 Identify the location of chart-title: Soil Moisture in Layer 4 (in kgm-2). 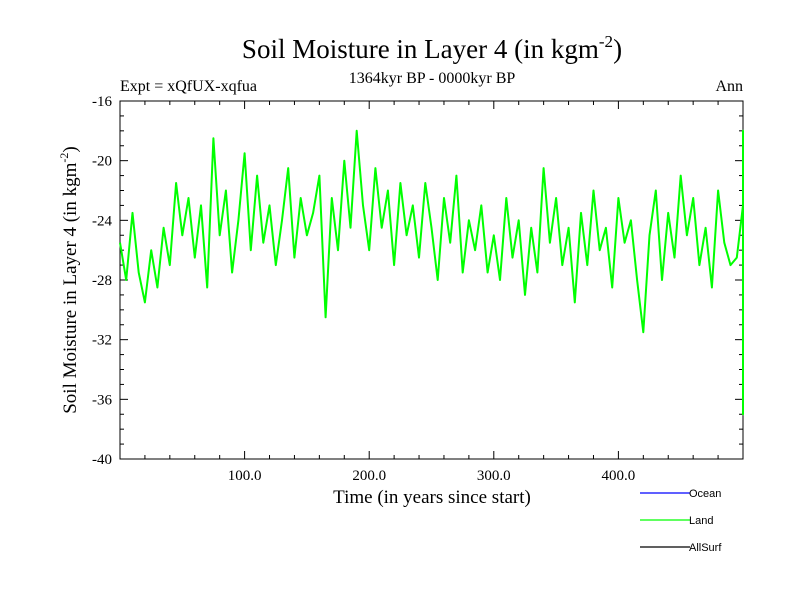
(432, 48).